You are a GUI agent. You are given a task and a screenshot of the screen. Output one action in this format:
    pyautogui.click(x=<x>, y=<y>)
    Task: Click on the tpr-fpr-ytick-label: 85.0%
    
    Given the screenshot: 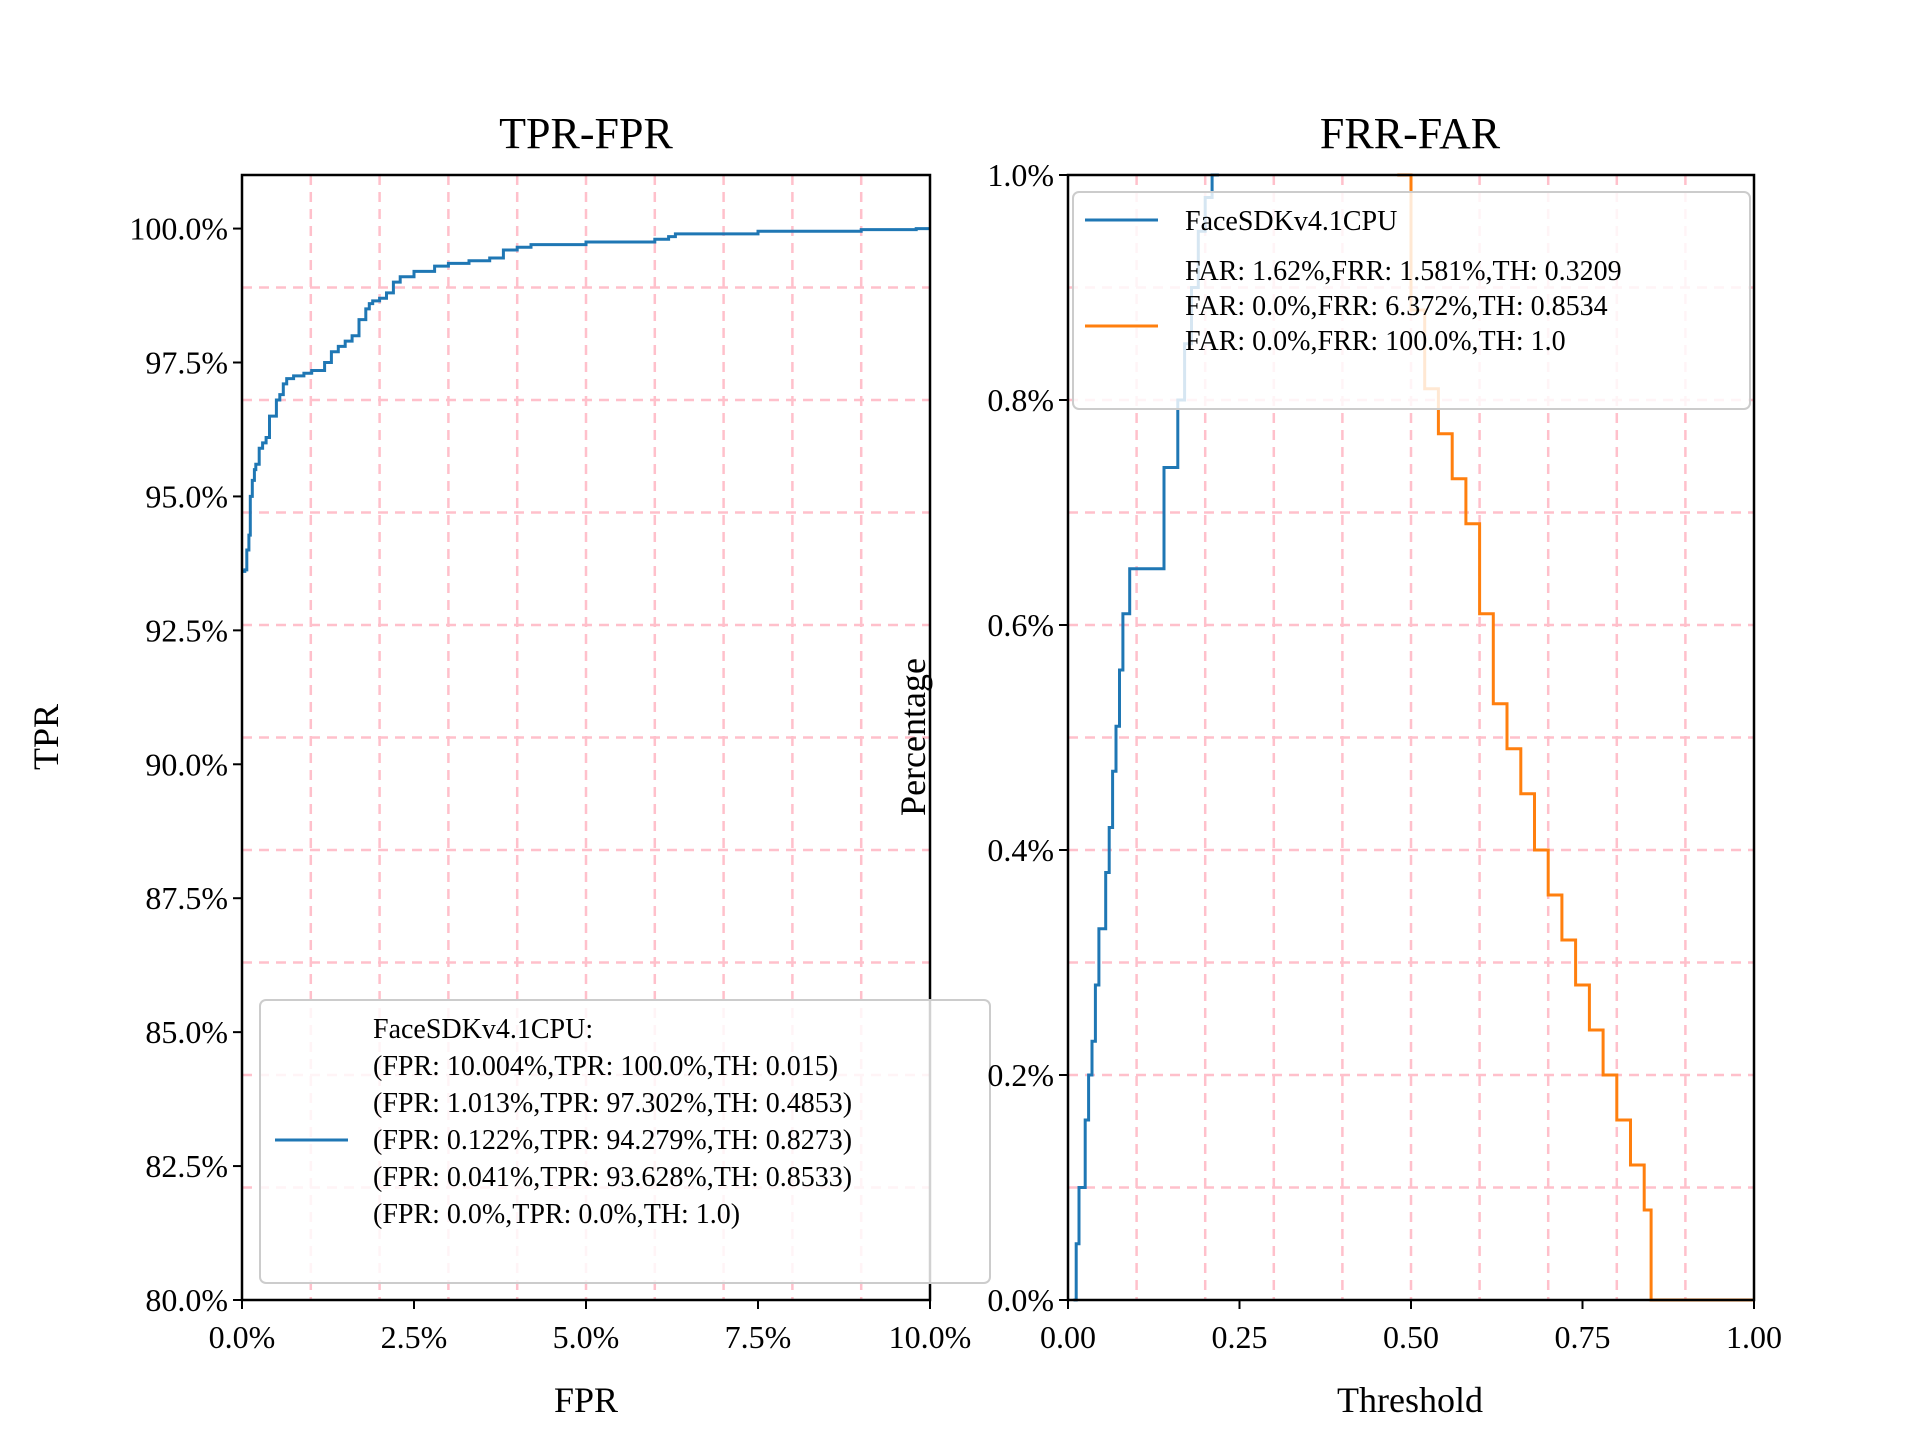 What is the action you would take?
    pyautogui.click(x=186, y=1032)
    